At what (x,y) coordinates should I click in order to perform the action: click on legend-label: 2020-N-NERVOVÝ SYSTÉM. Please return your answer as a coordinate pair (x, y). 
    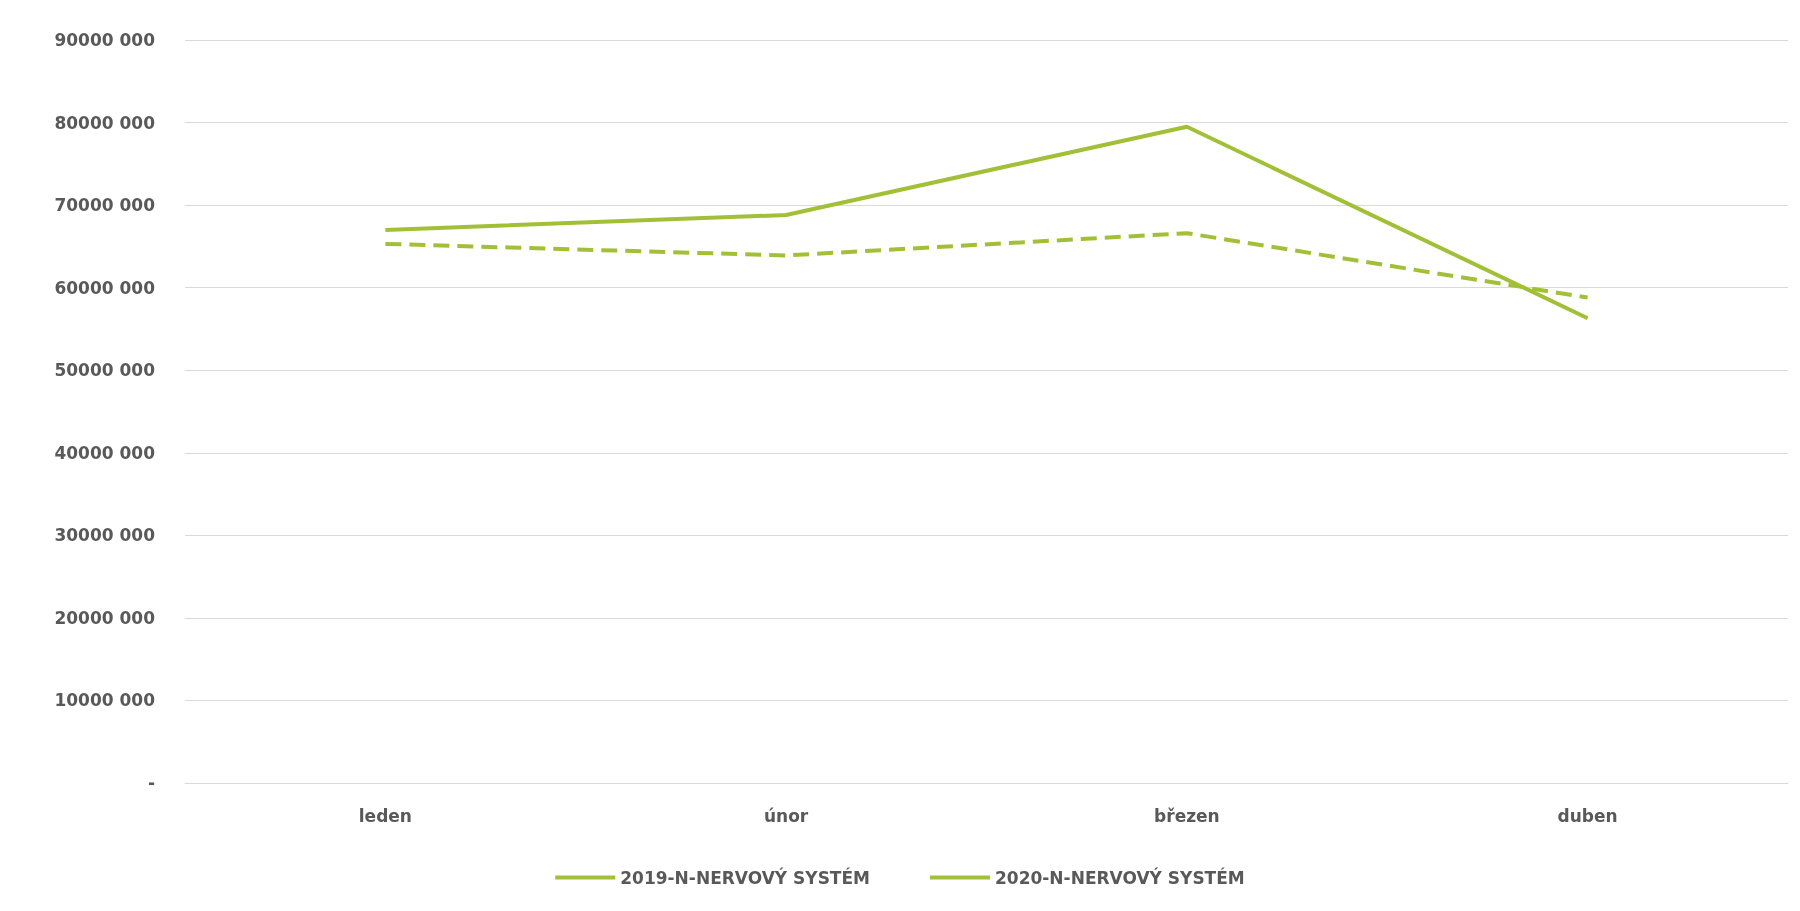
    Looking at the image, I should click on (1120, 877).